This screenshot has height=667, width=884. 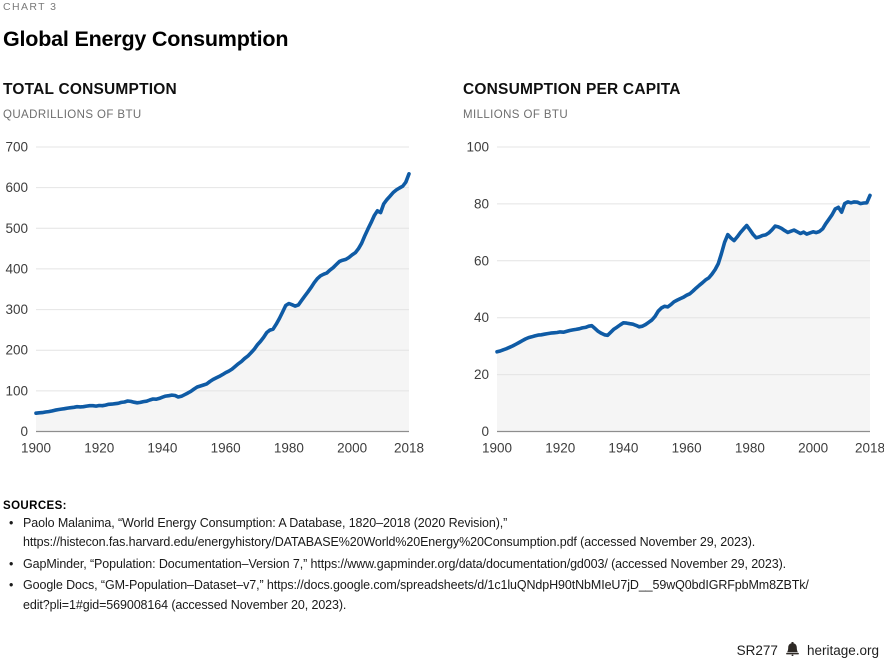 What do you see at coordinates (16, 187) in the screenshot?
I see `svg-text: 600` at bounding box center [16, 187].